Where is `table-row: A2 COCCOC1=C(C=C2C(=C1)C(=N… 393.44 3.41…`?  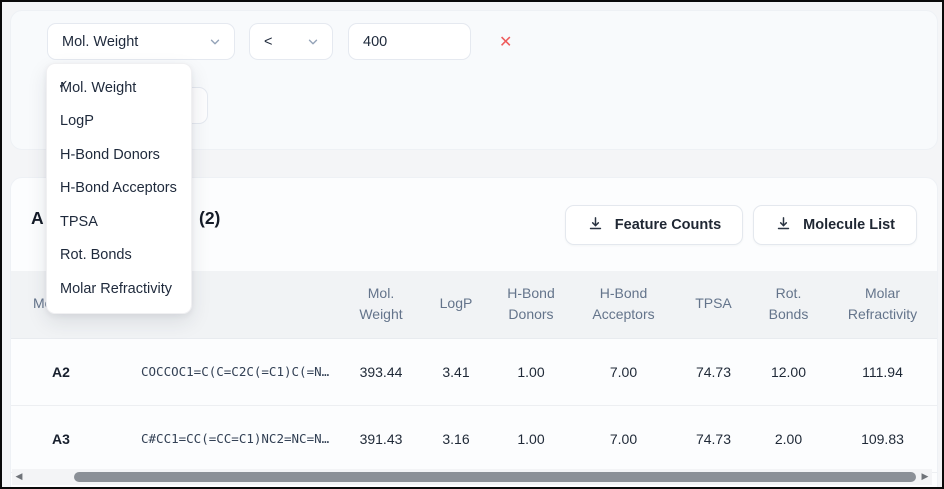
table-row: A2 COCCOC1=C(C=C2C(=C1)C(=N… 393.44 3.41… is located at coordinates (474, 372).